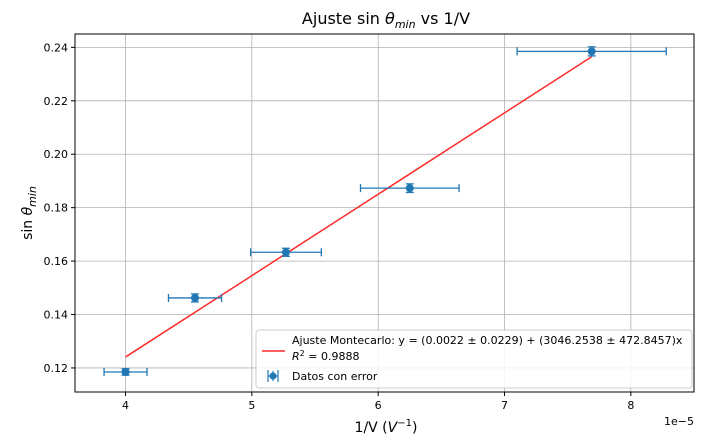 The image size is (716, 443). What do you see at coordinates (386, 427) in the screenshot?
I see `x-axis-label: 1/V (V−1)` at bounding box center [386, 427].